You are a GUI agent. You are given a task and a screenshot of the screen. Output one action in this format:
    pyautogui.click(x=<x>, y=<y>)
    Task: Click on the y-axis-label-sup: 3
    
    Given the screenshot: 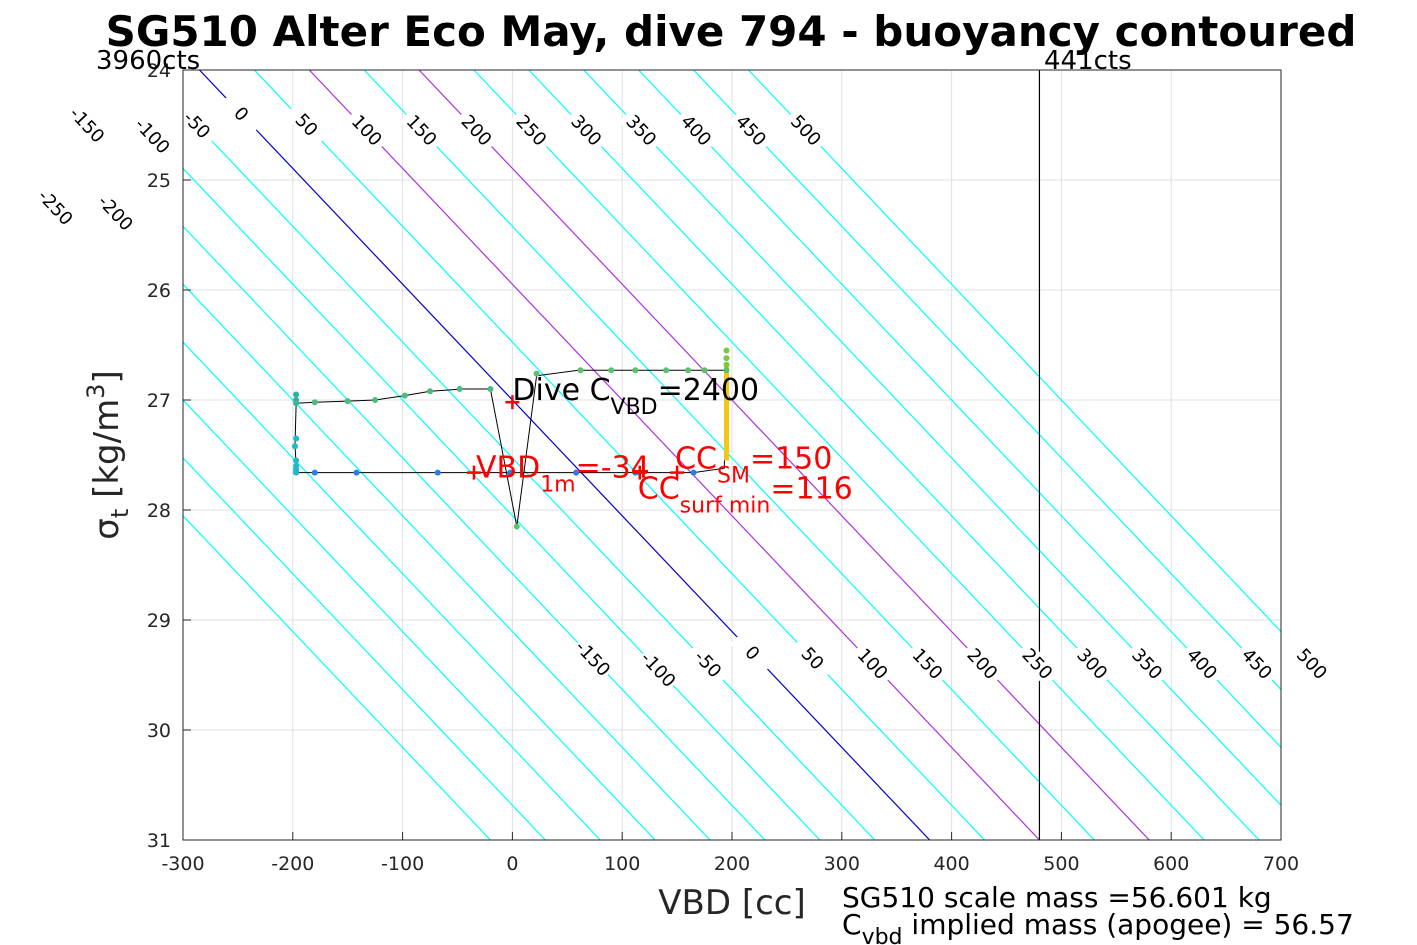 What is the action you would take?
    pyautogui.click(x=96, y=391)
    